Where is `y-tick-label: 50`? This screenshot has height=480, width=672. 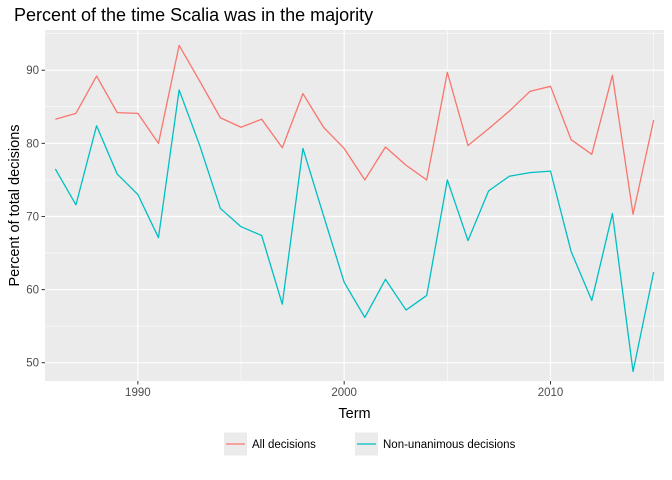 y-tick-label: 50 is located at coordinates (32, 364).